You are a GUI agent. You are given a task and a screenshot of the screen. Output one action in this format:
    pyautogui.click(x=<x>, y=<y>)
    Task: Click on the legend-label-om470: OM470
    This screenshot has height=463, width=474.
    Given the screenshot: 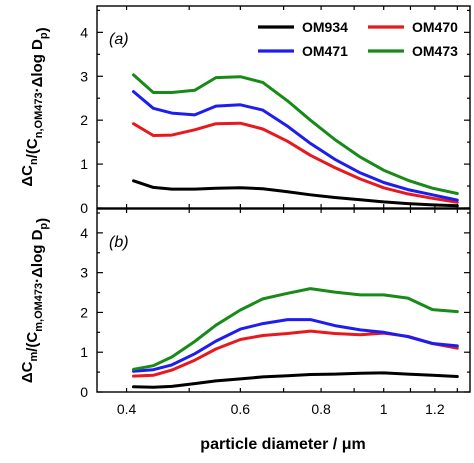 What is the action you would take?
    pyautogui.click(x=435, y=27)
    